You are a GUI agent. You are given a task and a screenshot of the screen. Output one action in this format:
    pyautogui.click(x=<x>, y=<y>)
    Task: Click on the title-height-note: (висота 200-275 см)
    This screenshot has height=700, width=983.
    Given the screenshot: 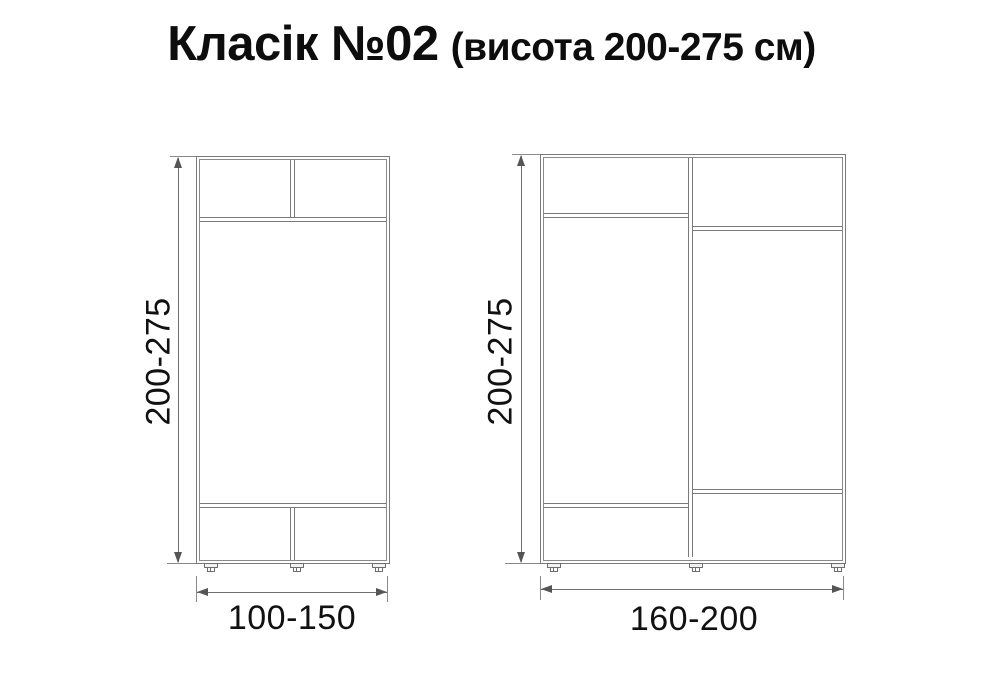 What is the action you would take?
    pyautogui.click(x=633, y=47)
    